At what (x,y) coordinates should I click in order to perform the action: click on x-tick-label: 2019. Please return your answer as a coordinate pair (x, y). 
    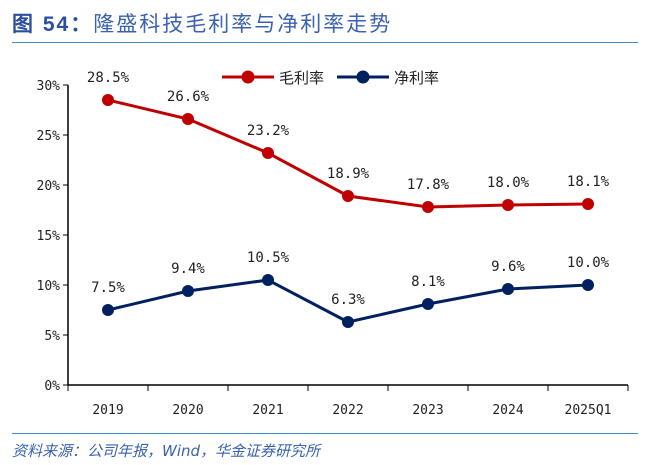
    Looking at the image, I should click on (107, 410).